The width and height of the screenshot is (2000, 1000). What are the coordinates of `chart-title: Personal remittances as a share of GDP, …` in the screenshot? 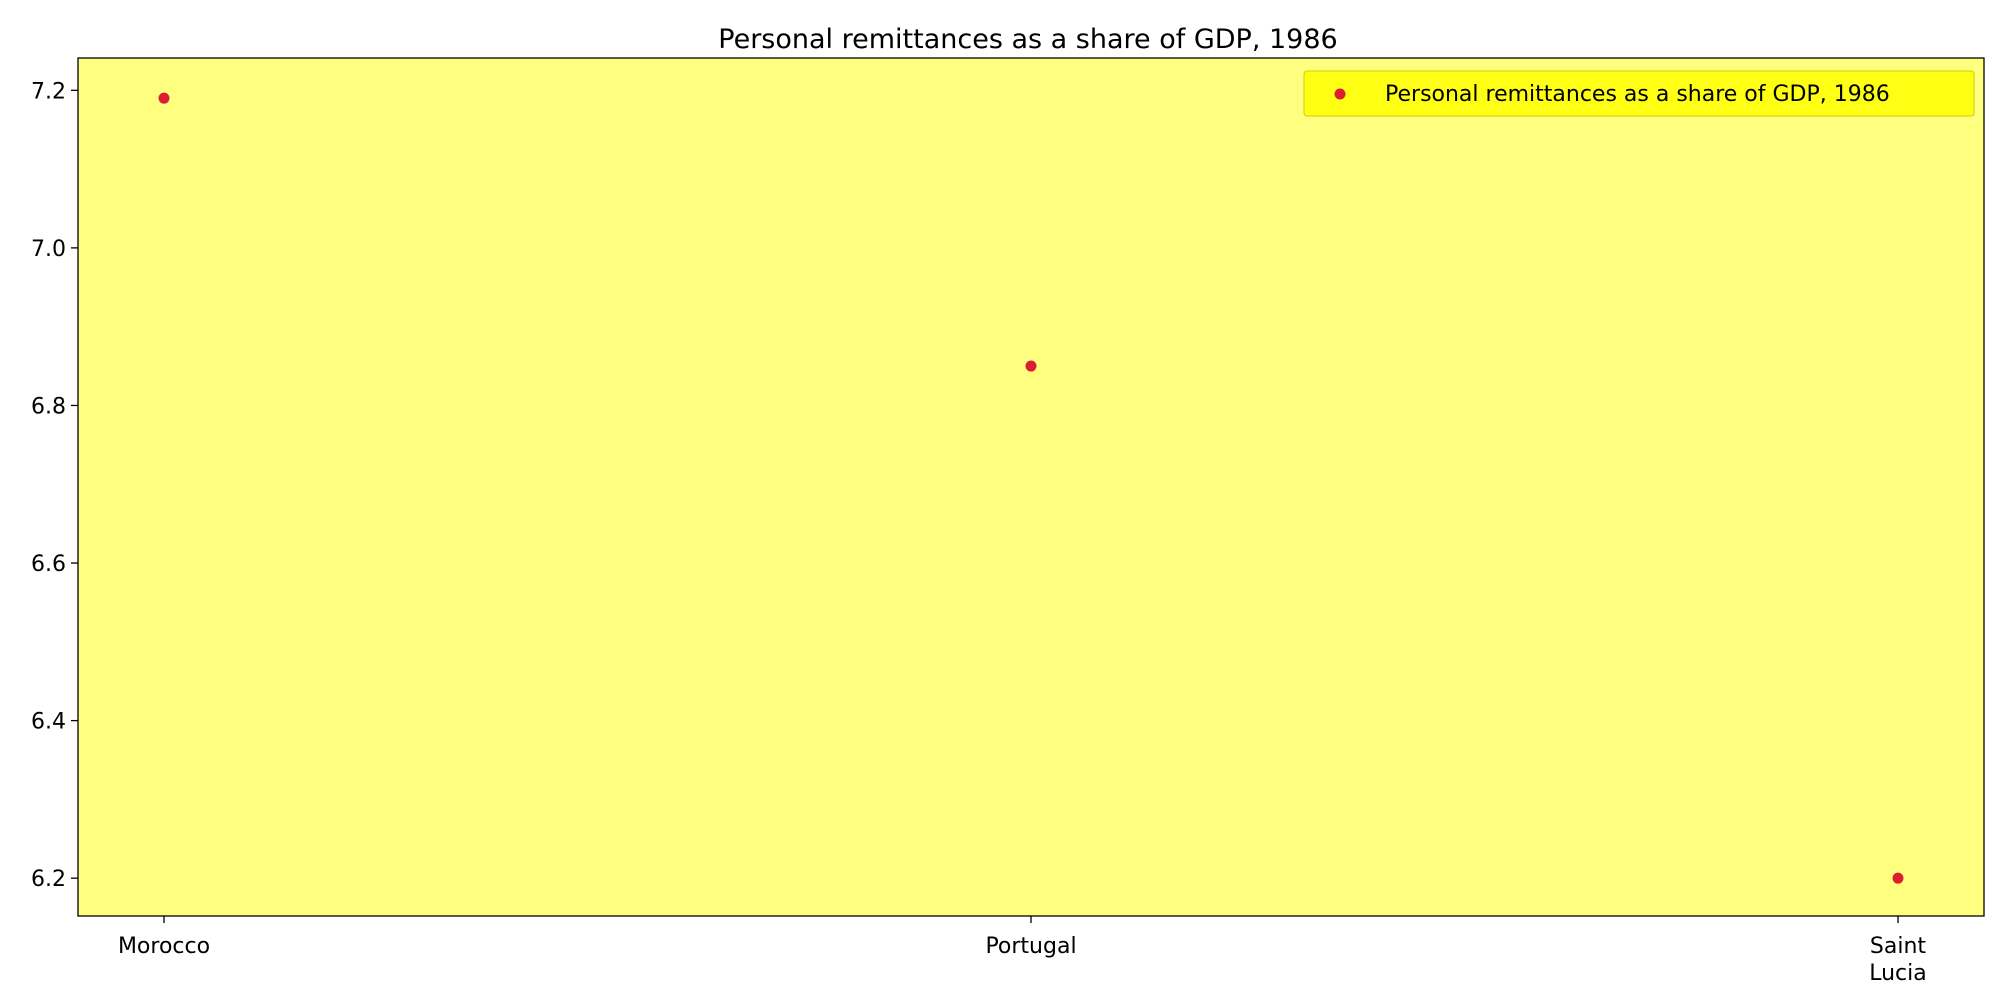 It's located at (1027, 39).